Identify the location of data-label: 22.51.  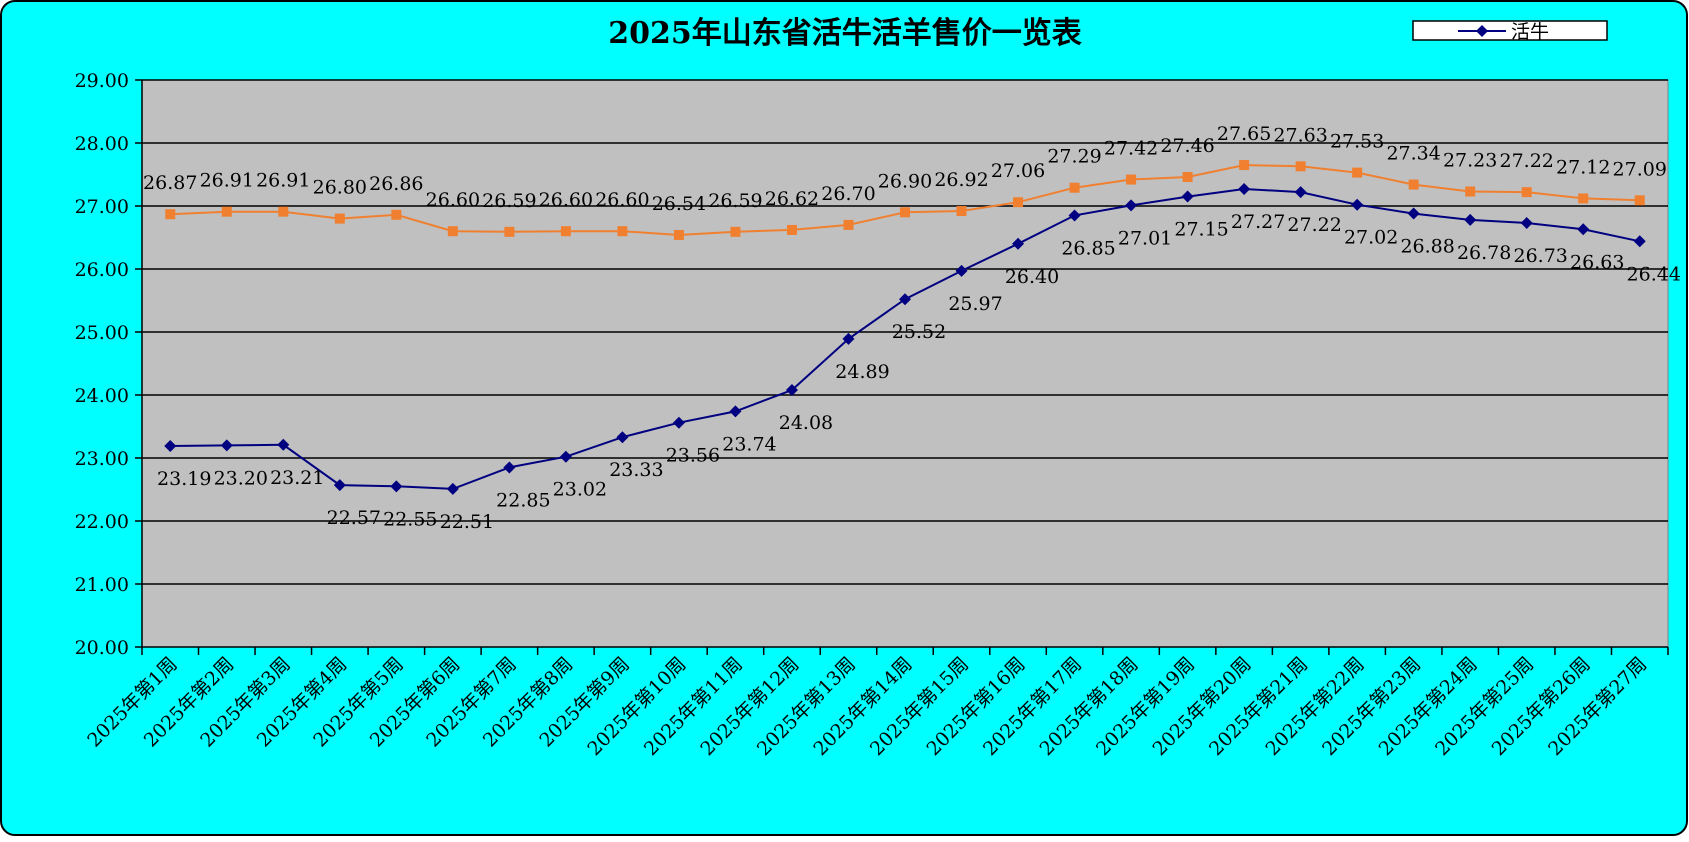
(467, 522).